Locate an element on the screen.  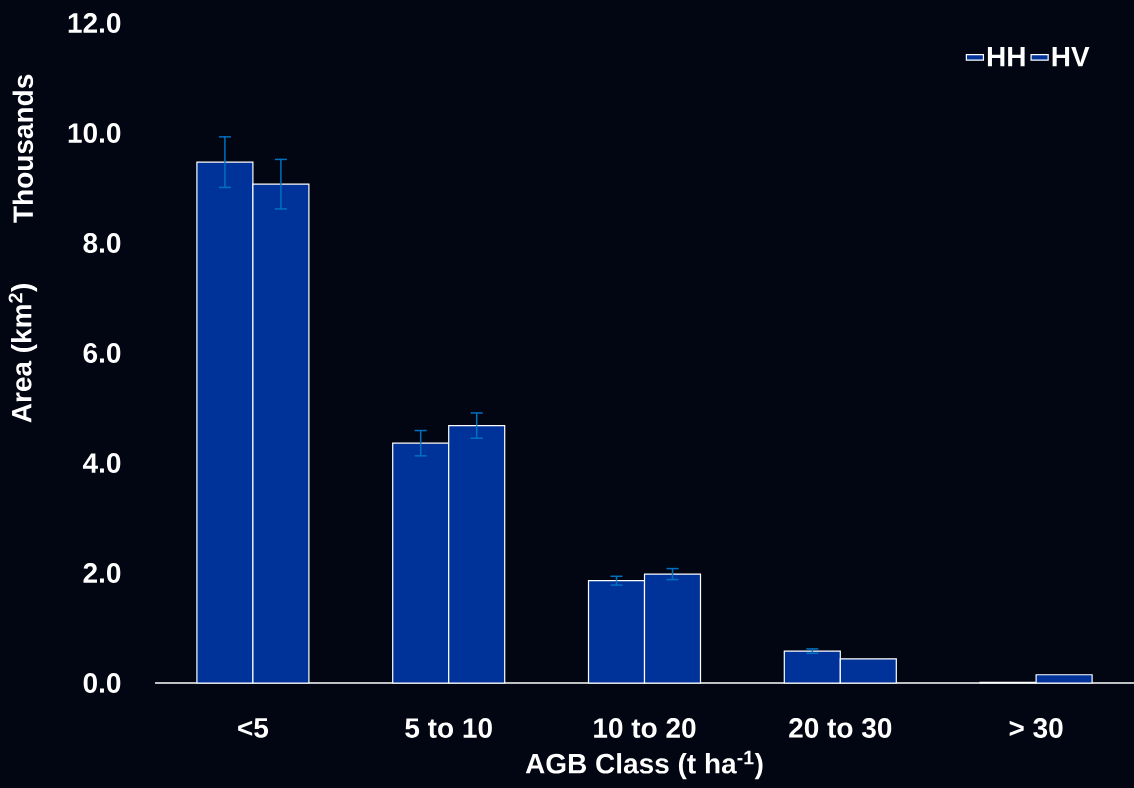
legend-label: HH is located at coordinates (1006, 57).